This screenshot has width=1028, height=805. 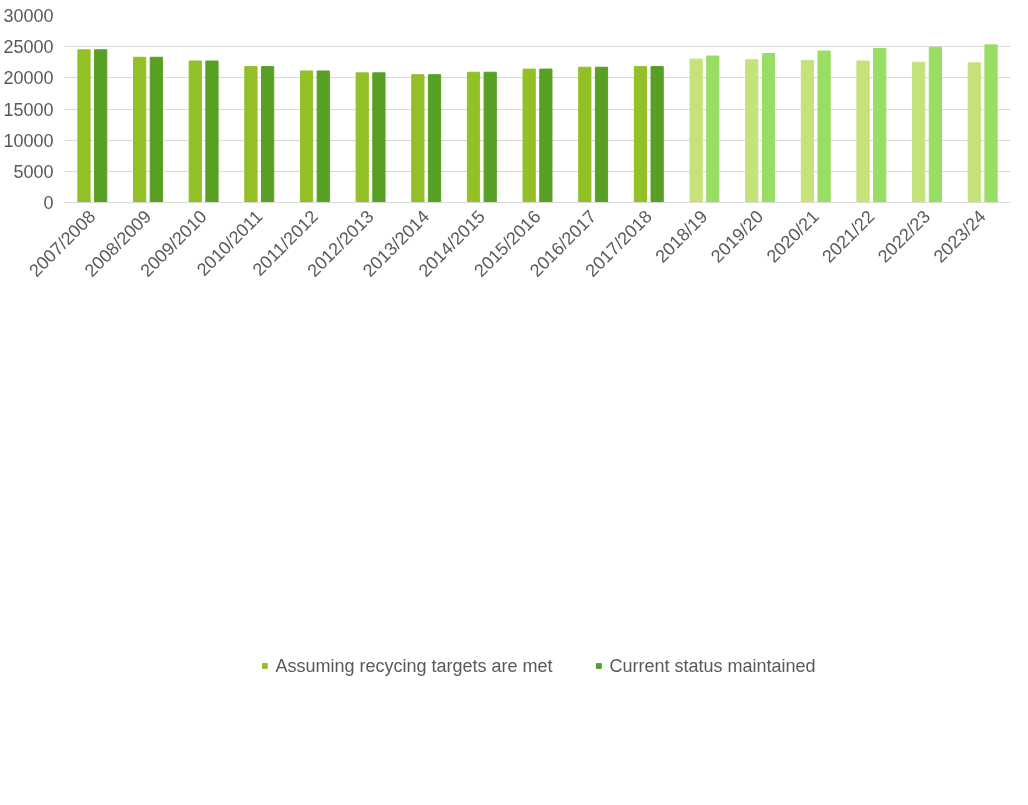 I want to click on y-tick-label: 5000, so click(x=33, y=171).